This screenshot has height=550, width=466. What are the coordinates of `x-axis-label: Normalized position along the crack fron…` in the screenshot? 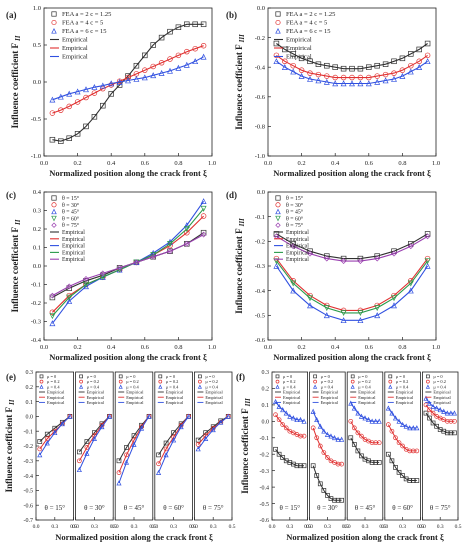 It's located at (352, 173).